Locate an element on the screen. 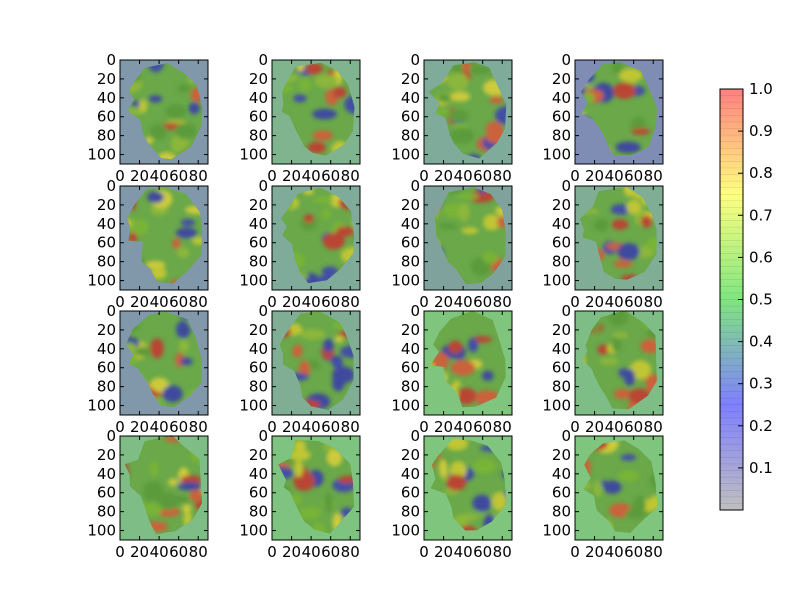  island-region is located at coordinates (467, 359).